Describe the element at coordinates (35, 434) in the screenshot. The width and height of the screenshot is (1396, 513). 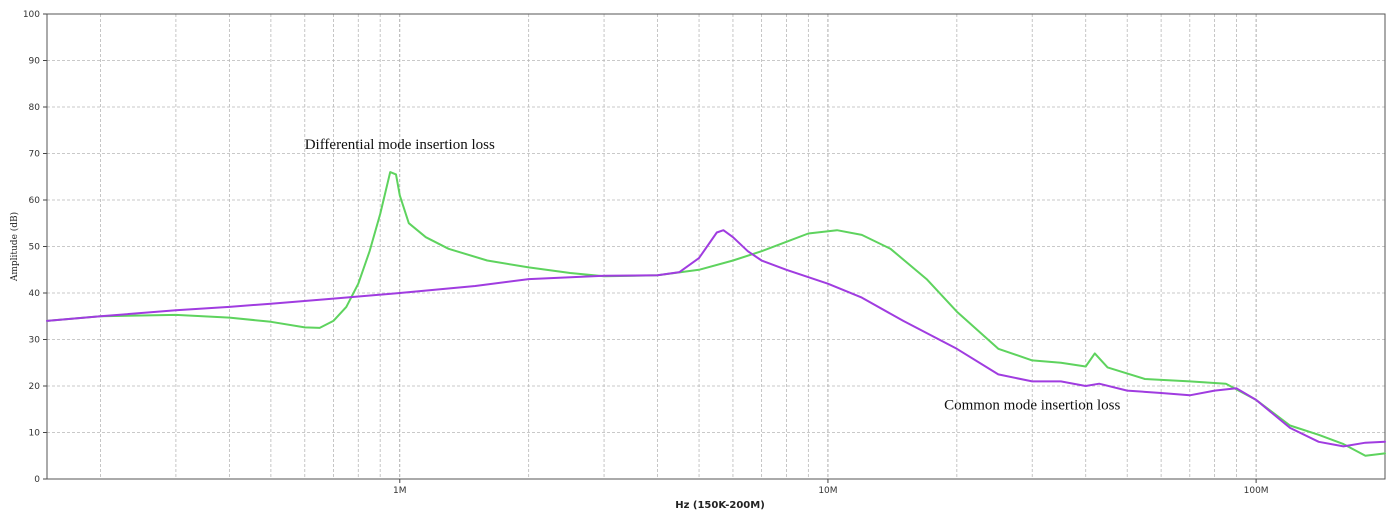
I see `y-tick-label: 10` at that location.